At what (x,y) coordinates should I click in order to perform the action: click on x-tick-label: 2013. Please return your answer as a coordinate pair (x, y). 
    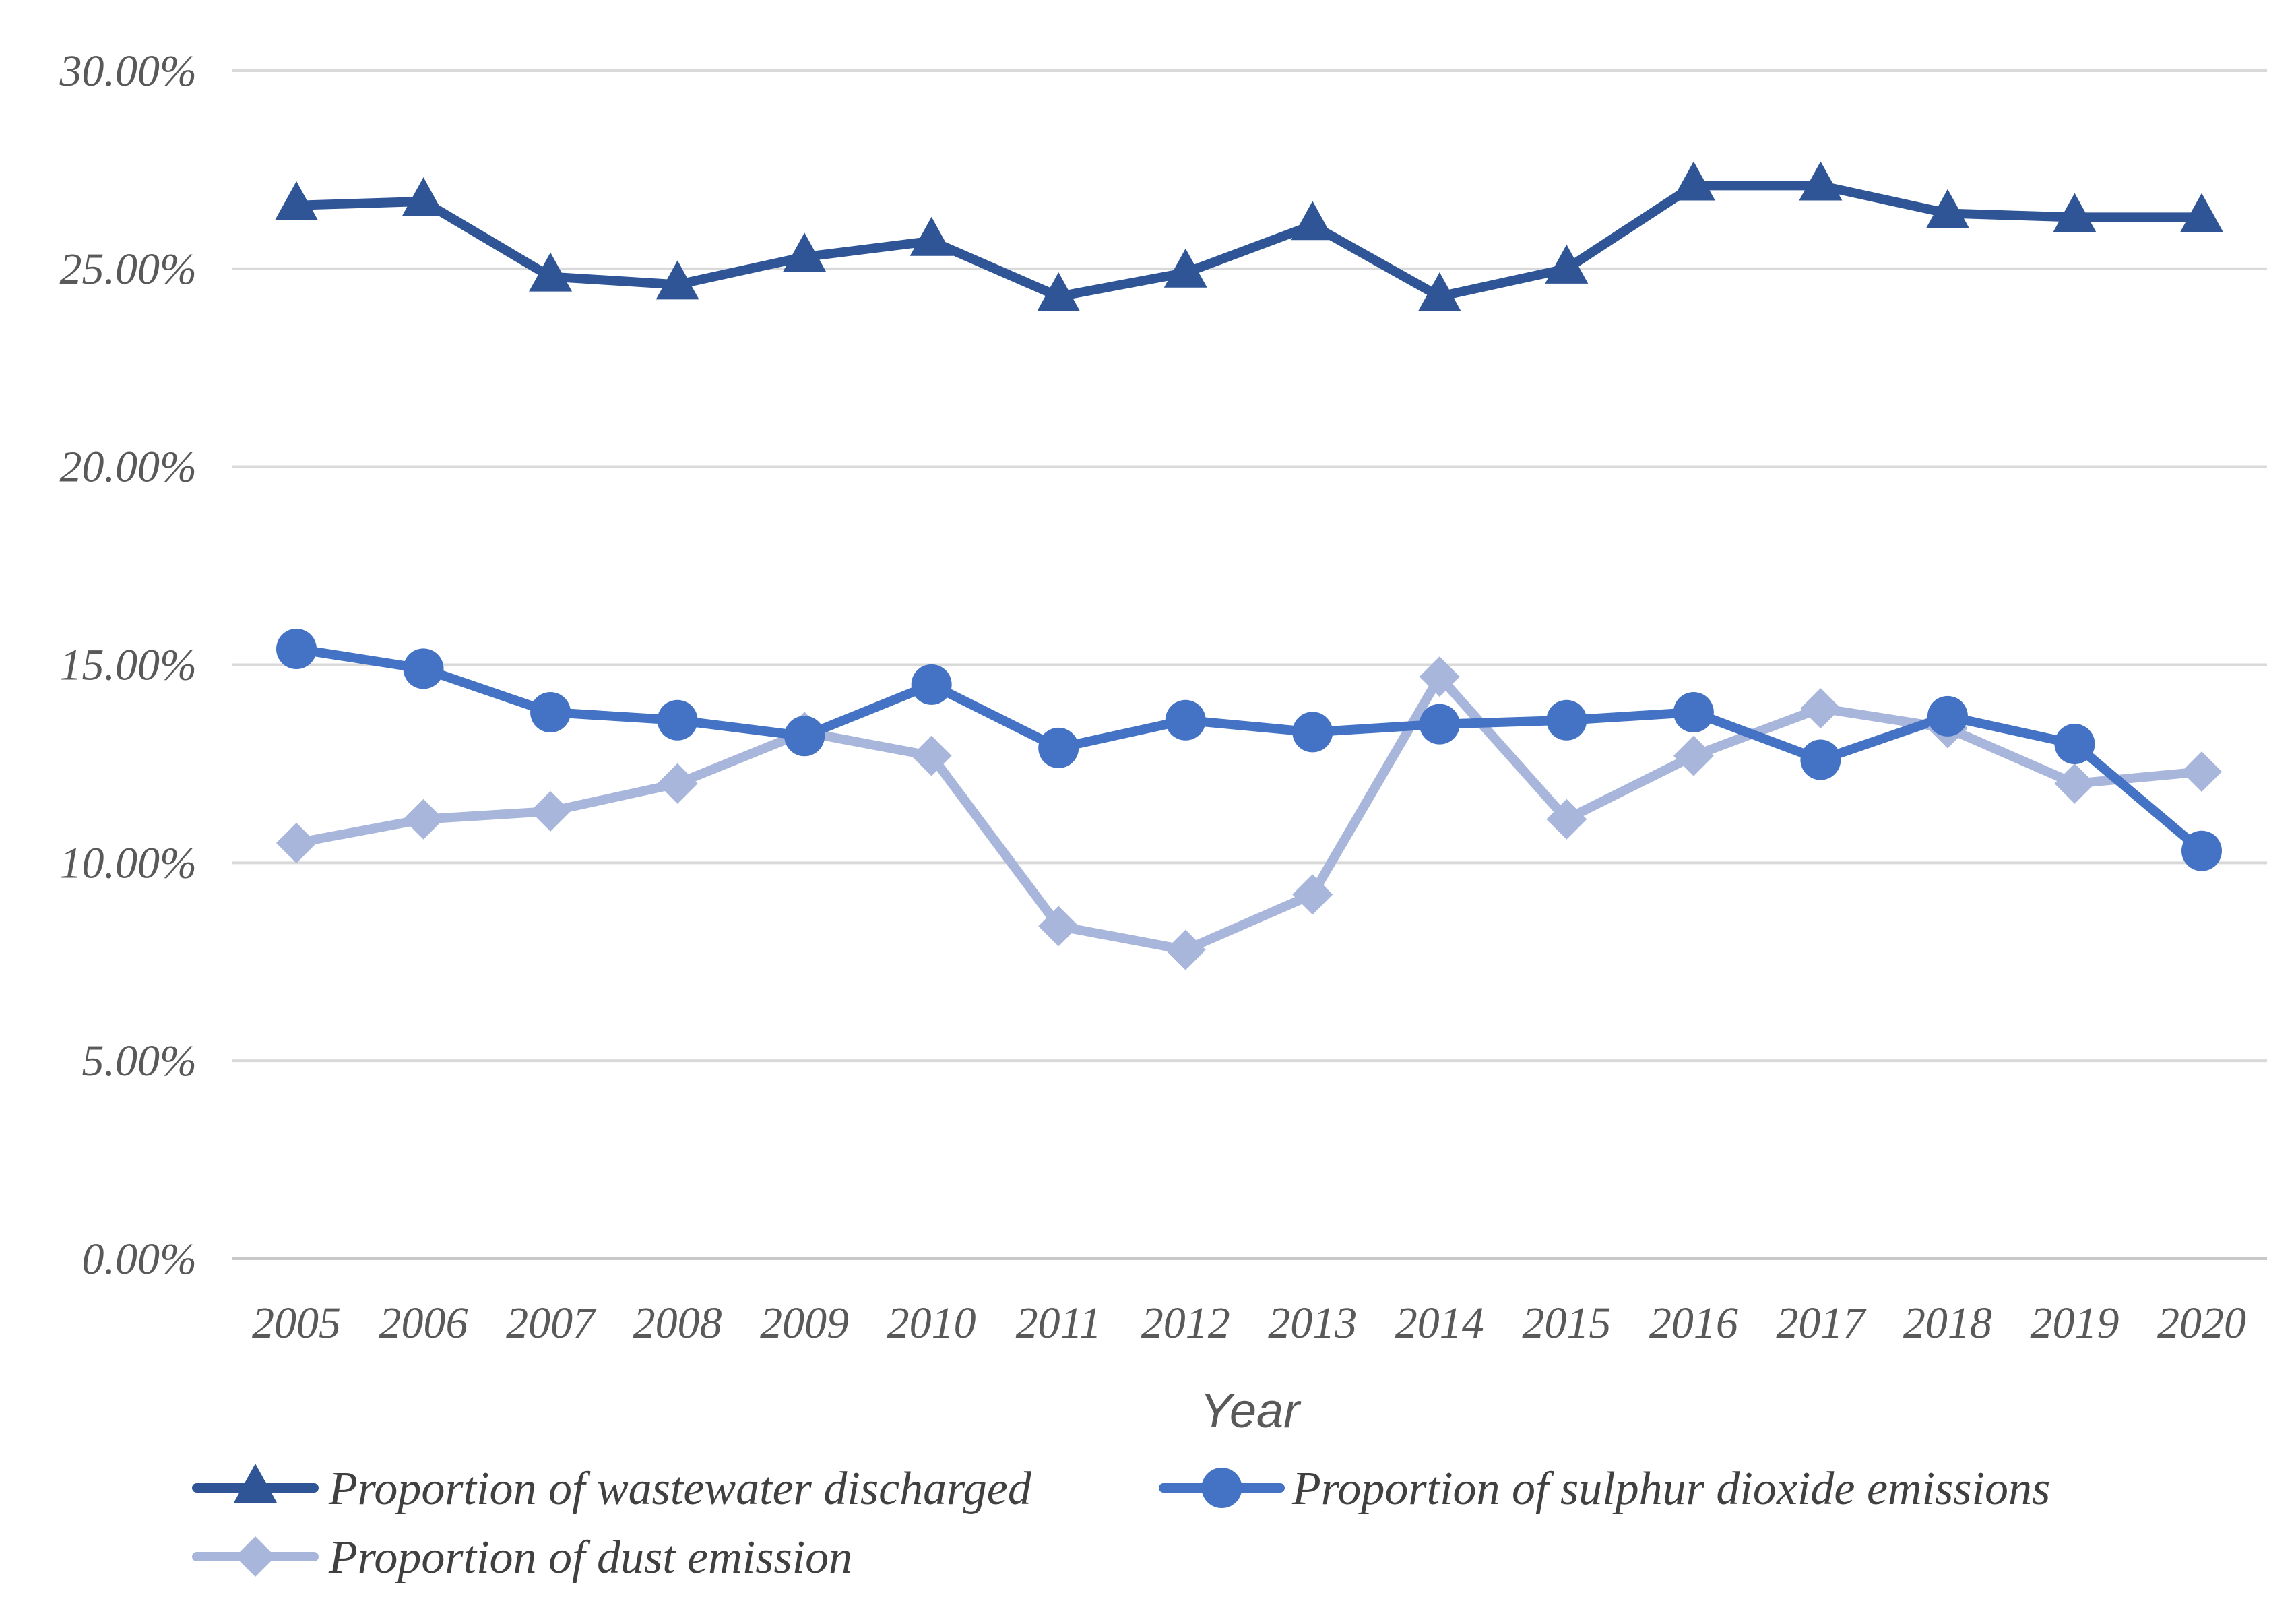
    Looking at the image, I should click on (1312, 1324).